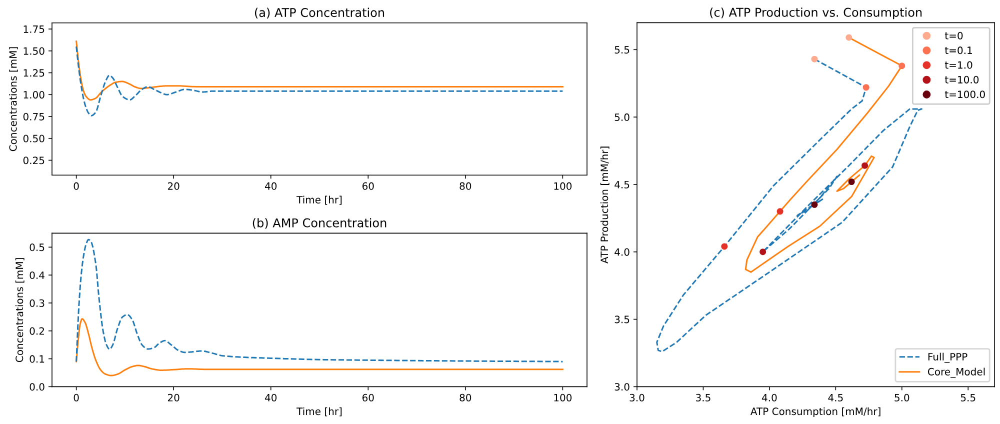 This screenshot has width=1000, height=424. What do you see at coordinates (622, 50) in the screenshot?
I see `y-tick-label: 5.5` at bounding box center [622, 50].